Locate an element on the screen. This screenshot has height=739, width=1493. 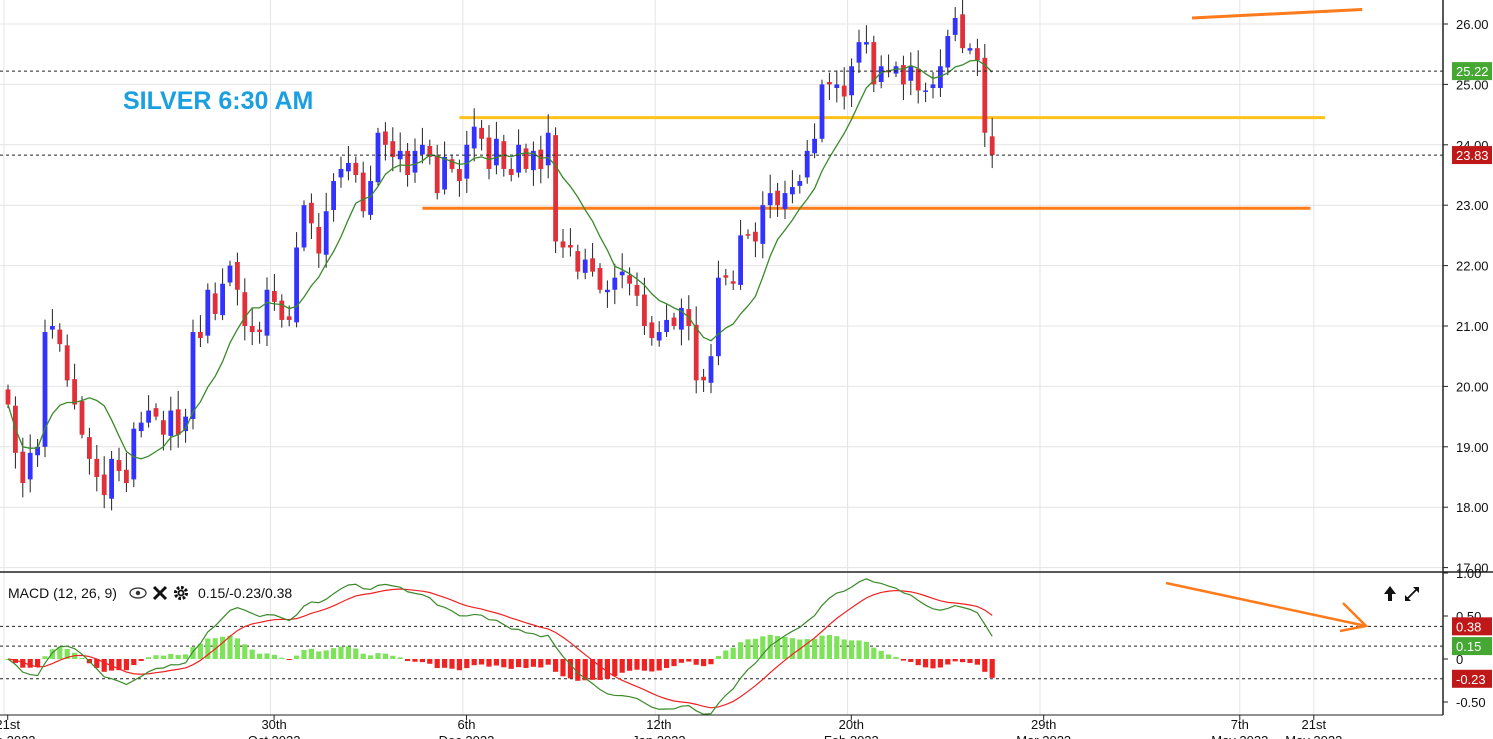
date-label-month: Feb 2023 is located at coordinates (851, 736).